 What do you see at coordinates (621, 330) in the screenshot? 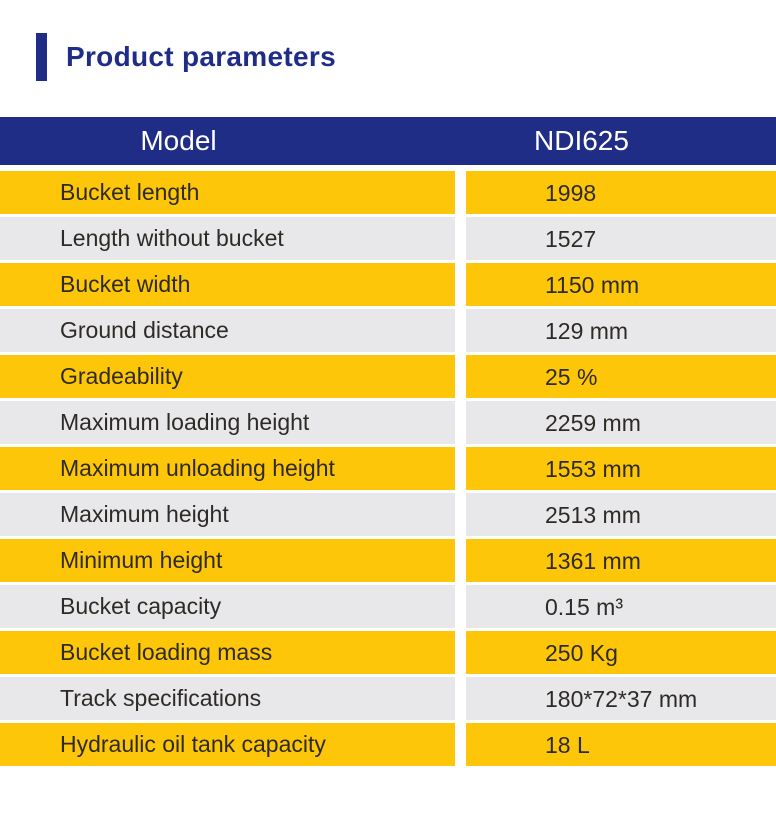
I see `parameter-value: 129 mm` at bounding box center [621, 330].